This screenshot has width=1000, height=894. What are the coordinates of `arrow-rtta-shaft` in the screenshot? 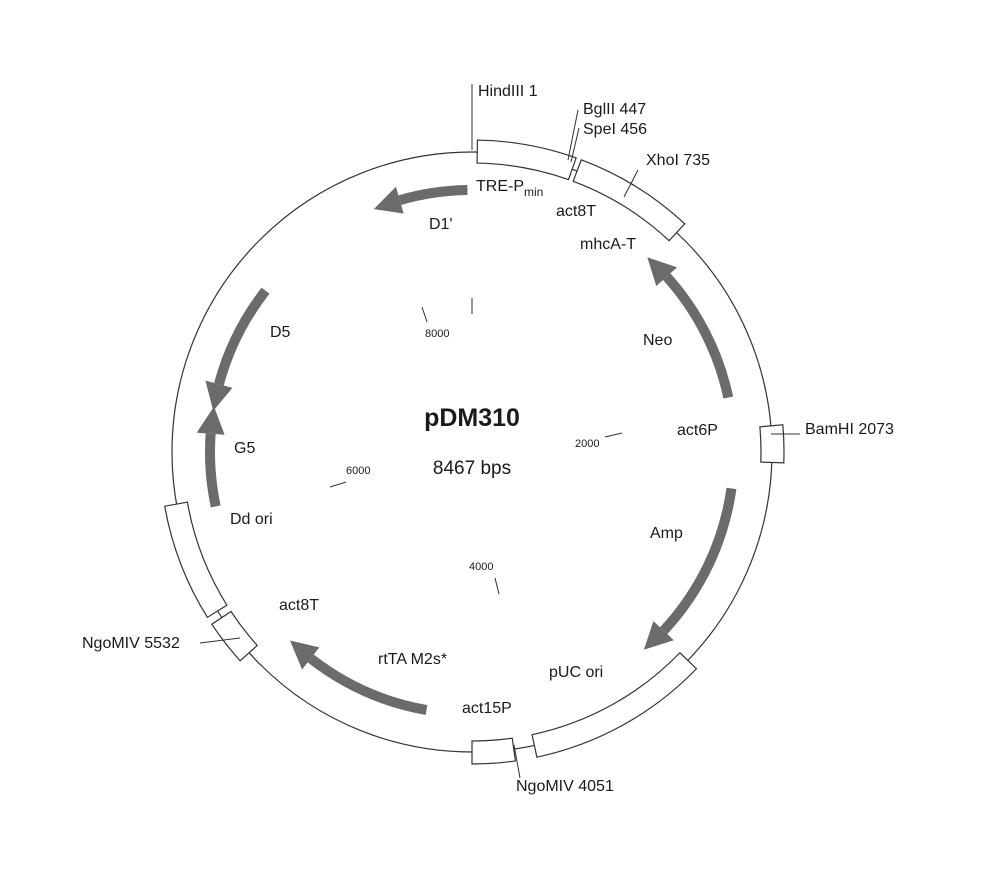 It's located at (367, 684).